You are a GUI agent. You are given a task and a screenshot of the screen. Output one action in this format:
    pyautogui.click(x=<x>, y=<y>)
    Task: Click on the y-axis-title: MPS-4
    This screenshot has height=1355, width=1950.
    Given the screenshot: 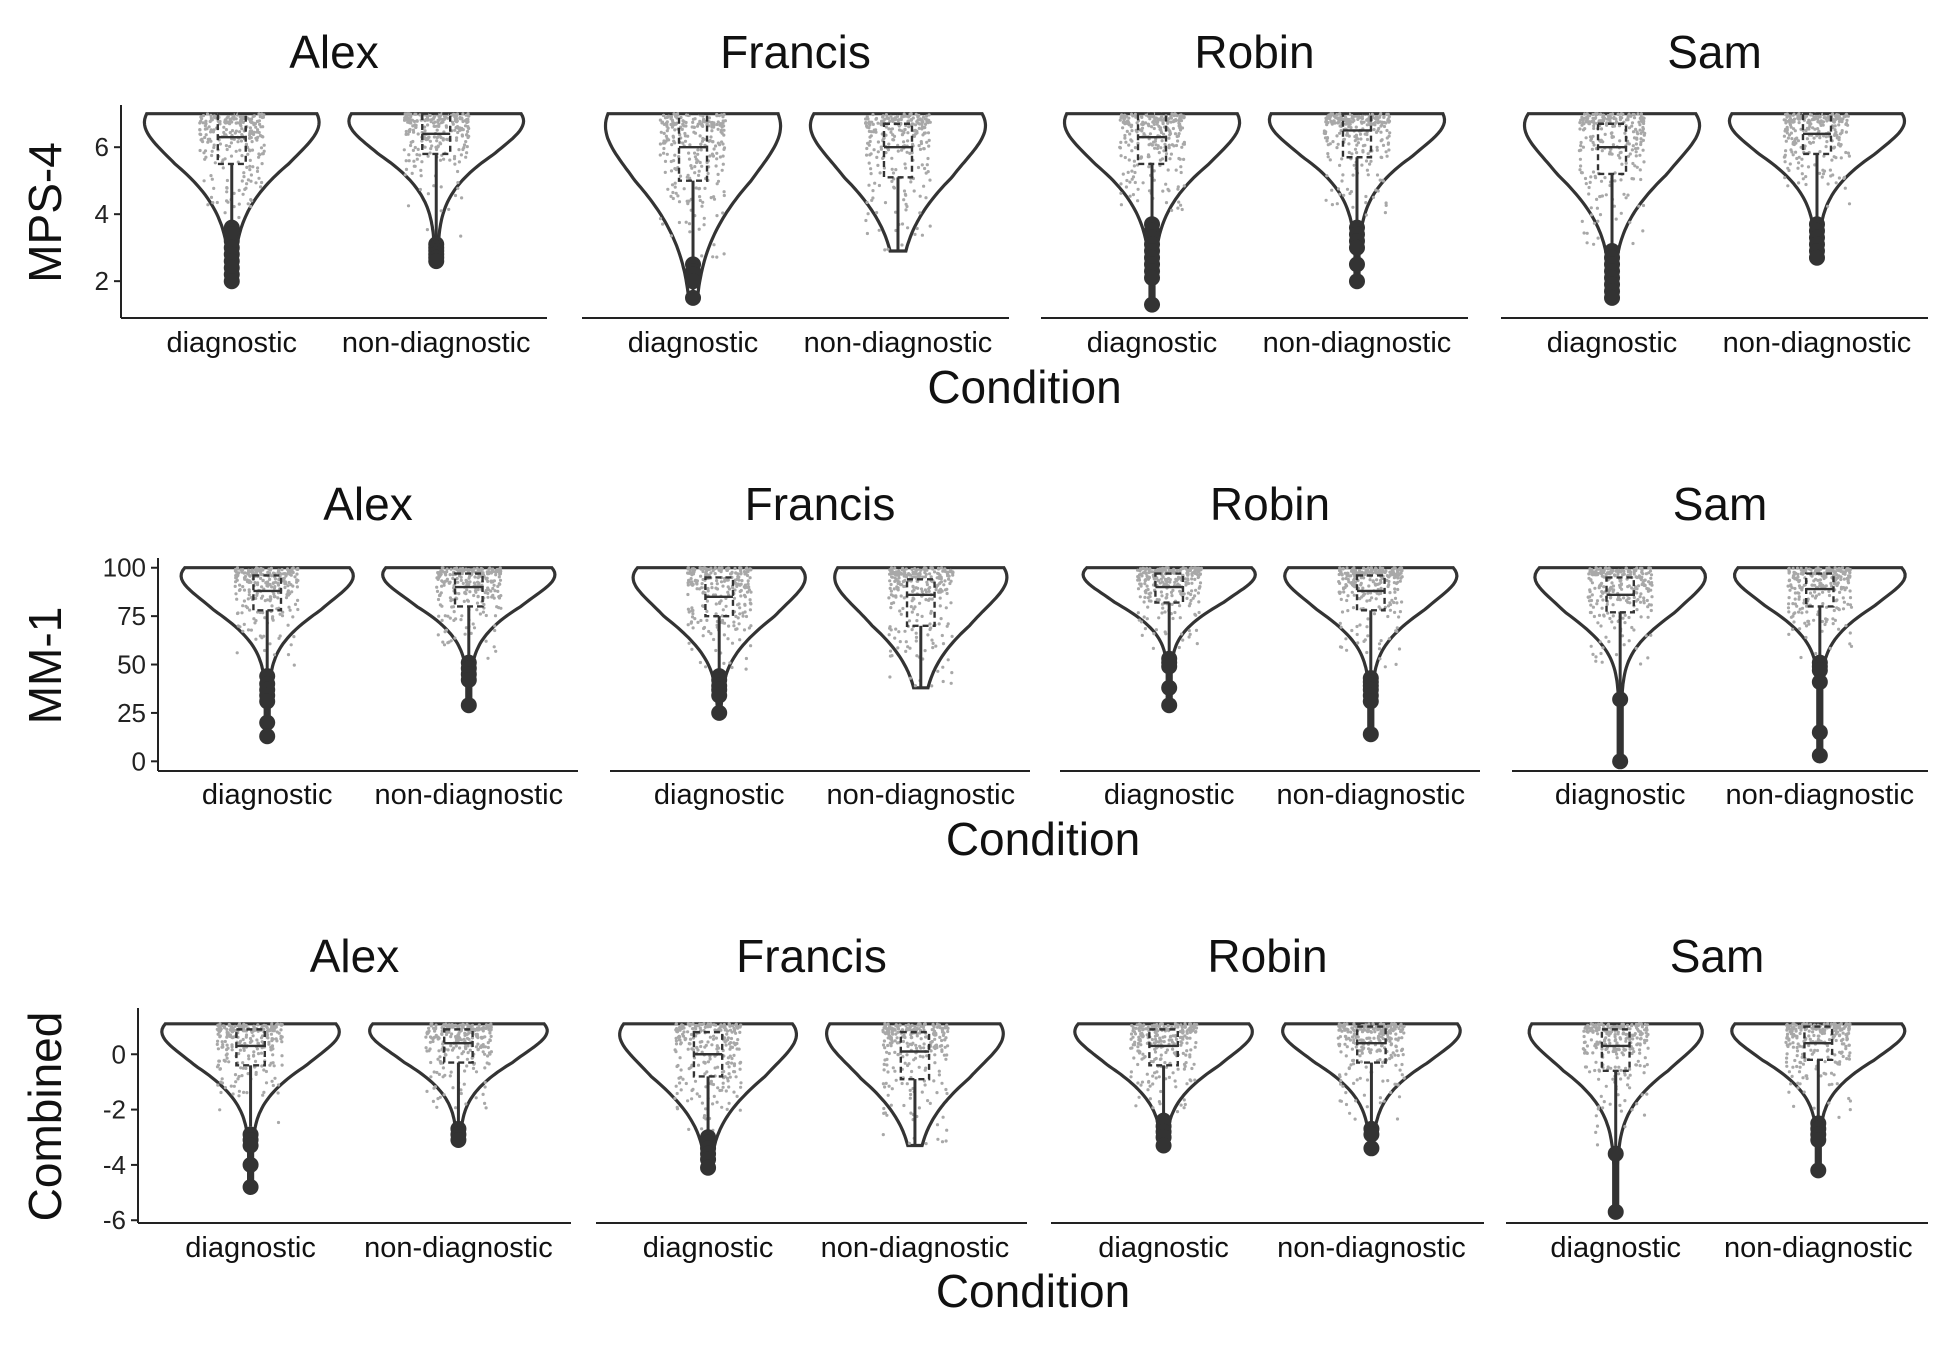 What is the action you would take?
    pyautogui.click(x=45, y=212)
    